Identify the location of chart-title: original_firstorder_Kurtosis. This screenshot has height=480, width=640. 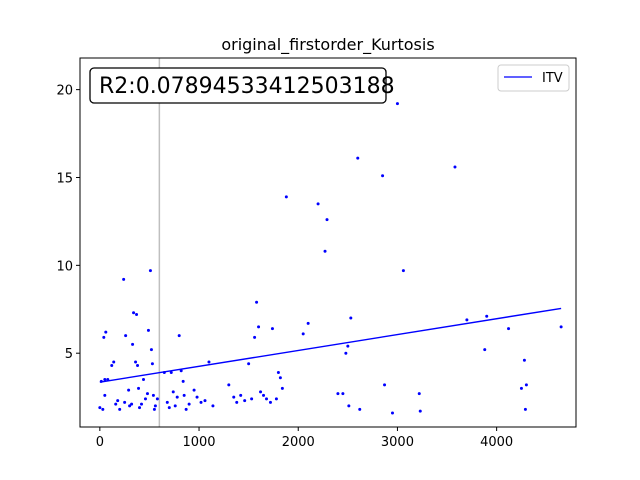
(327, 45).